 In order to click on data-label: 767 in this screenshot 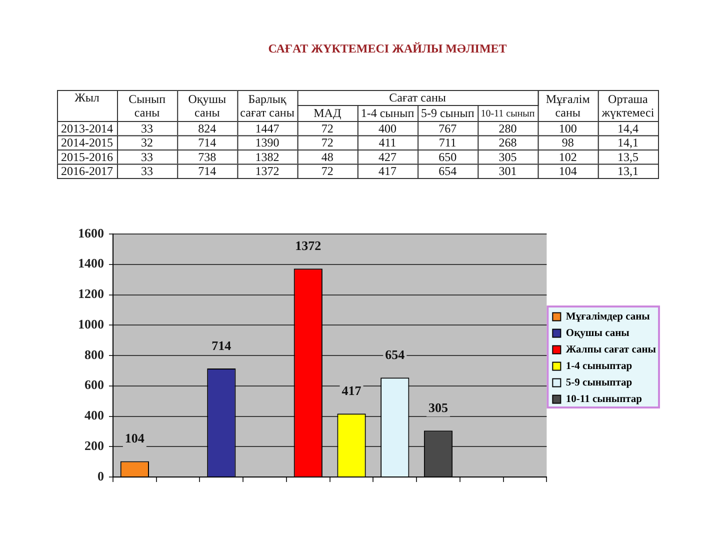, I will do `click(447, 128)`.